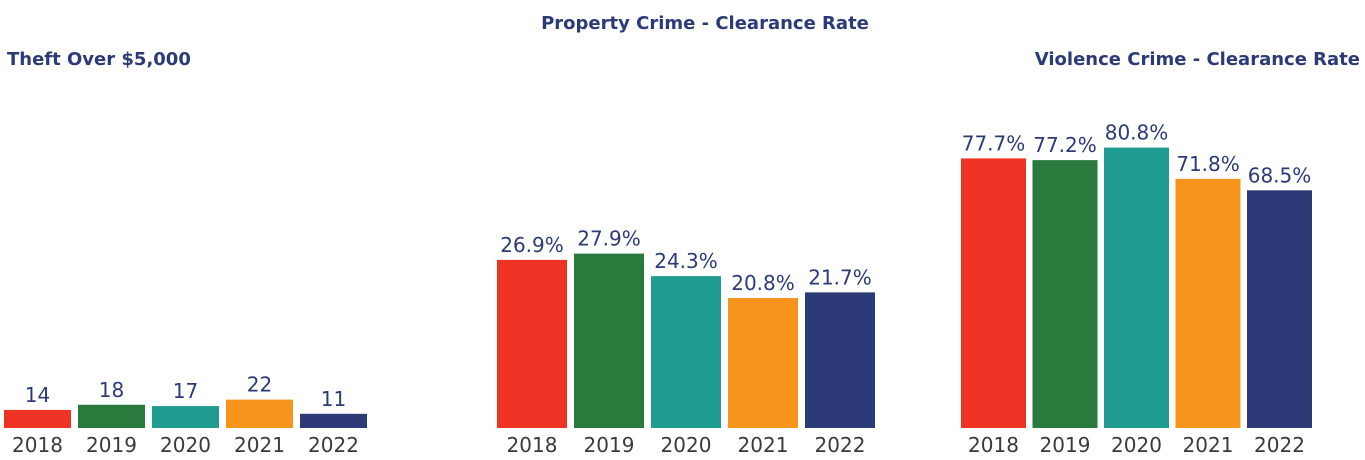 The height and width of the screenshot is (460, 1365). I want to click on value-label: 80.8%, so click(1137, 133).